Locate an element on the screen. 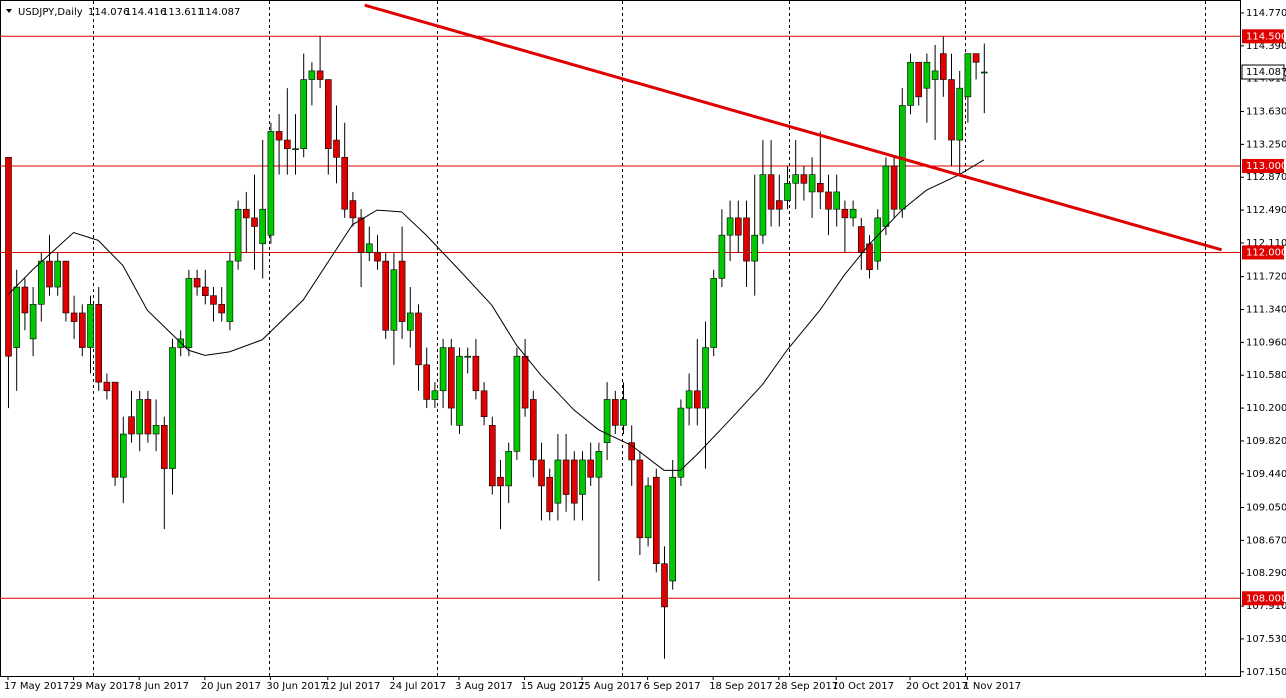  x-tick-label: 20 Jun 2017 is located at coordinates (231, 686).